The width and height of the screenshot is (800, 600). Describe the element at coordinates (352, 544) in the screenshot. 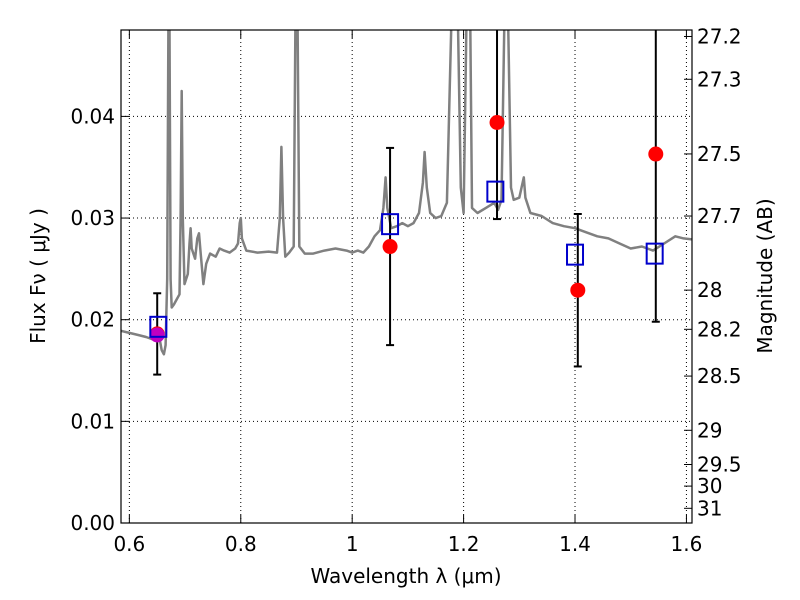

I see `x-tick-label: 1` at that location.